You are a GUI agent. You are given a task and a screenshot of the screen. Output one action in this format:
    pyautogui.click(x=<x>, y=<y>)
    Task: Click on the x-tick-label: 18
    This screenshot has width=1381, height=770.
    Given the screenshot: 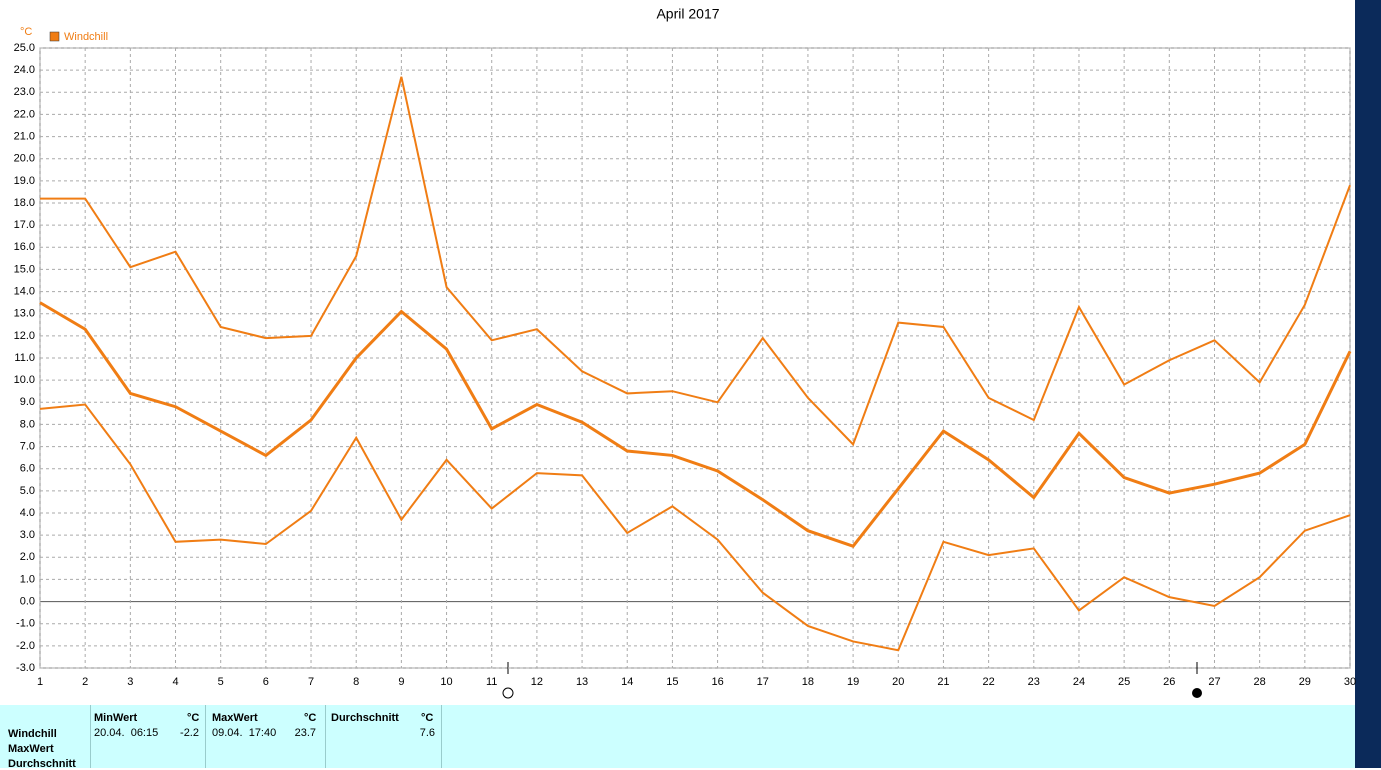 What is the action you would take?
    pyautogui.click(x=808, y=682)
    